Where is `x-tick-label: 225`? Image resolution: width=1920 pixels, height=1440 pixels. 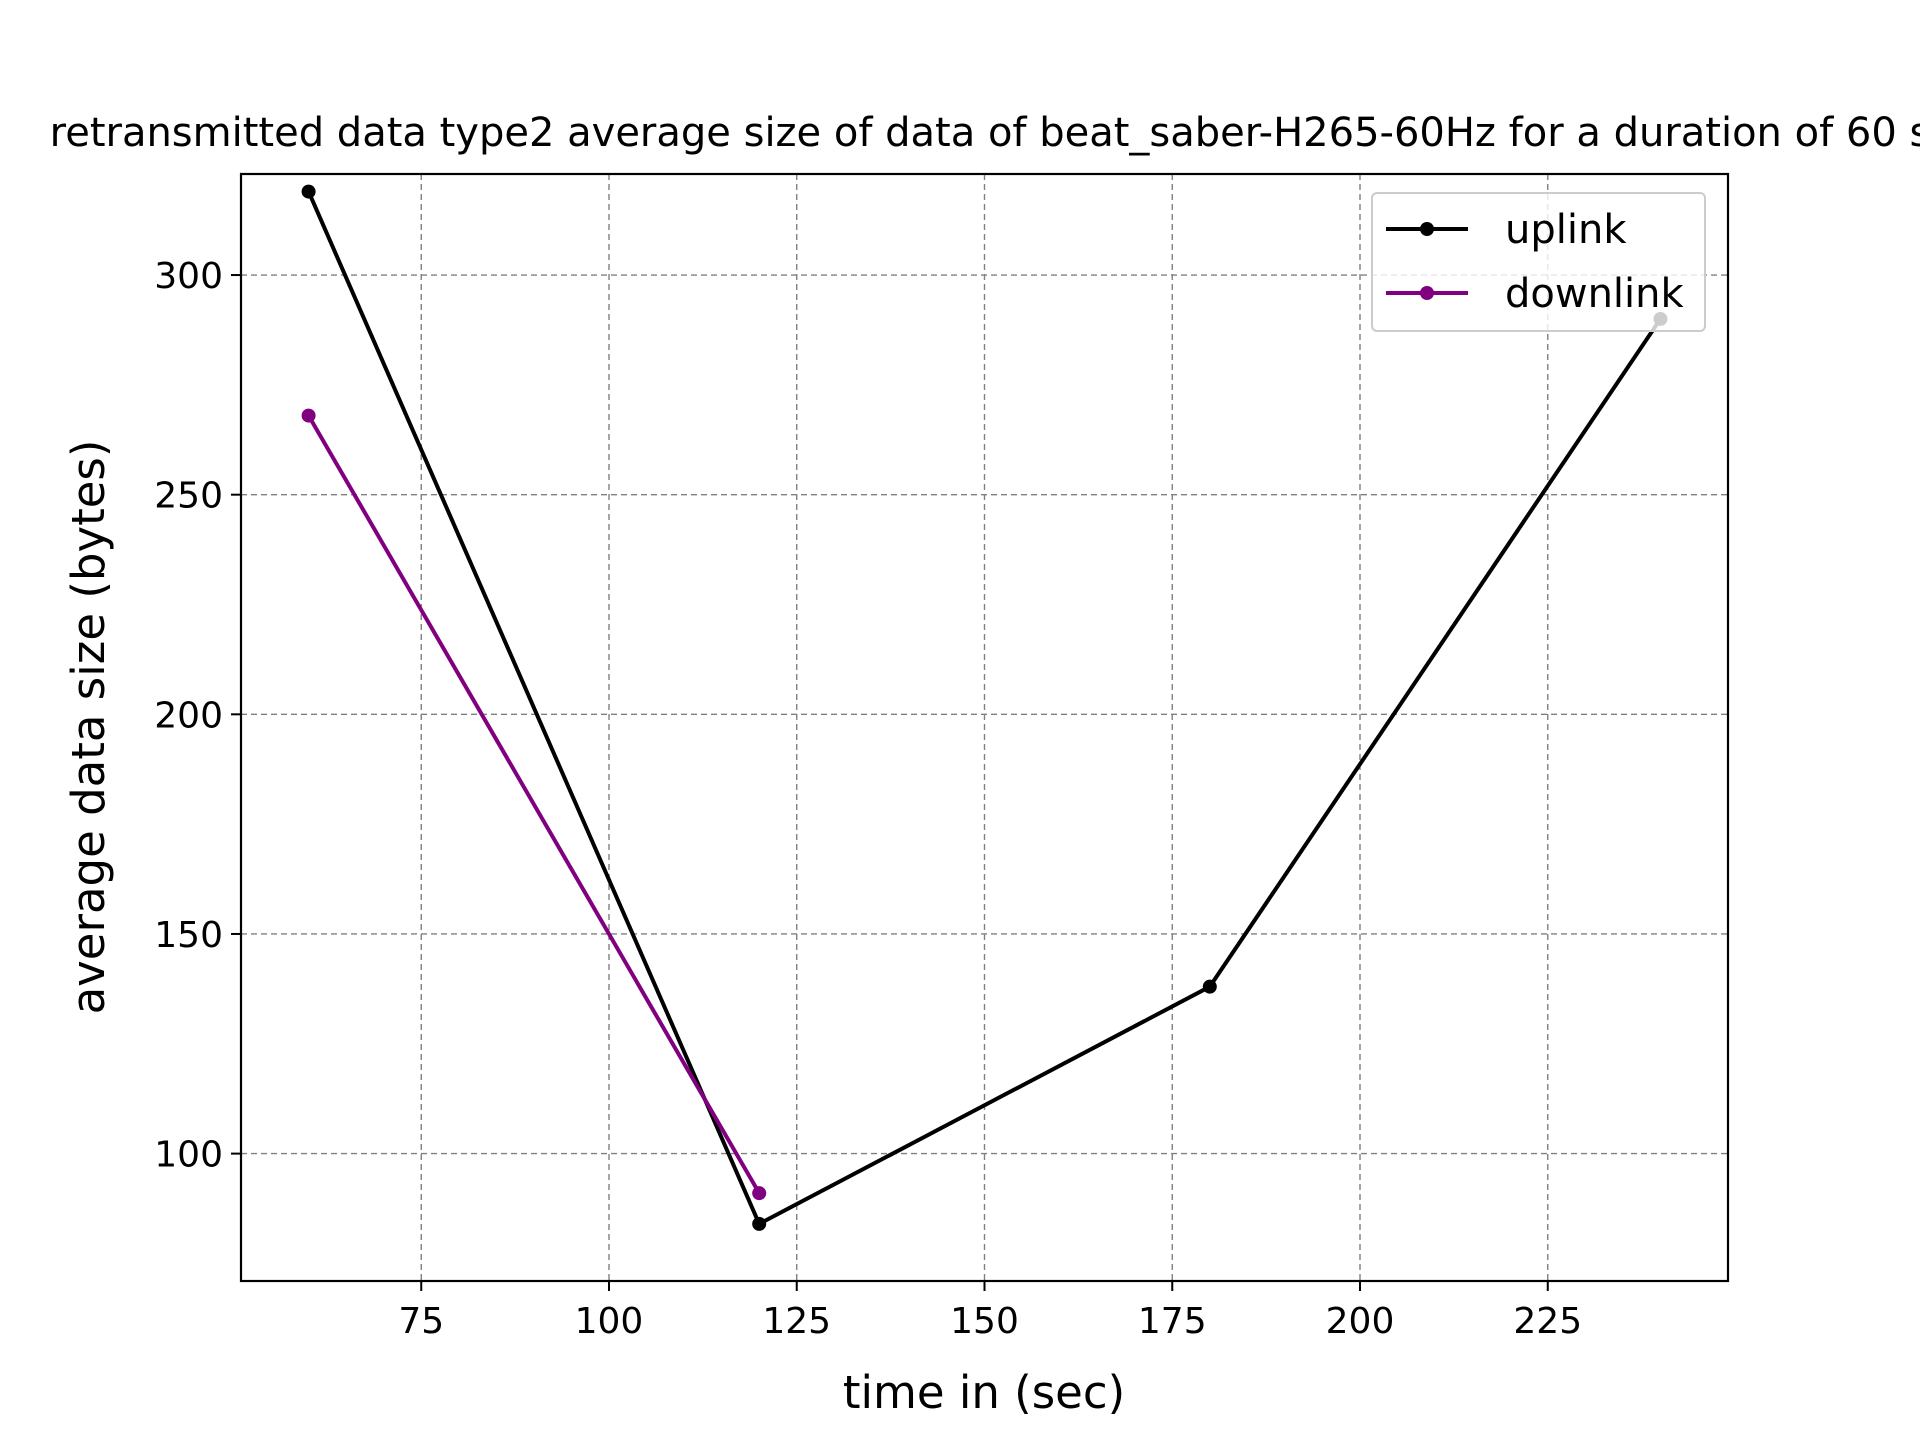 x-tick-label: 225 is located at coordinates (1547, 1321).